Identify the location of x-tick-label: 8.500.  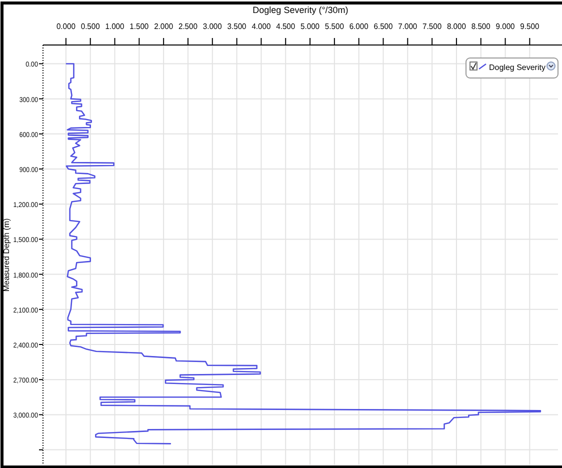
(481, 26).